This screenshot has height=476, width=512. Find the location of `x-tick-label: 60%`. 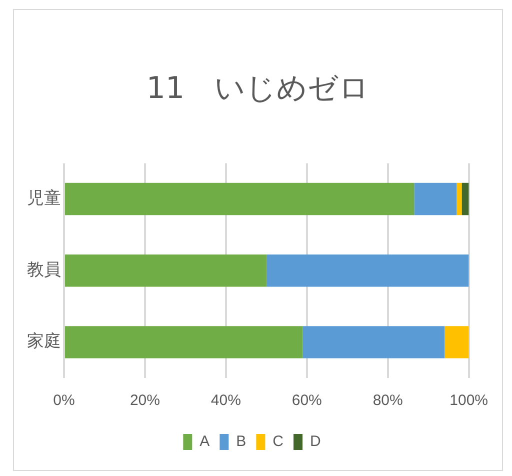

x-tick-label: 60% is located at coordinates (307, 401).